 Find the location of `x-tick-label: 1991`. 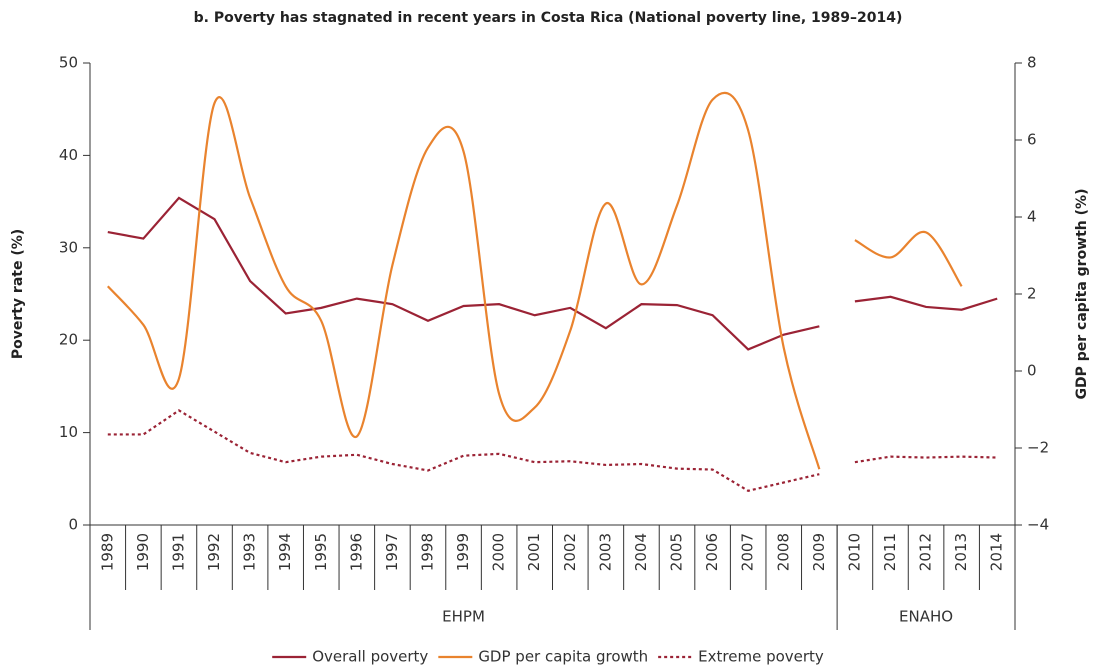

x-tick-label: 1991 is located at coordinates (178, 552).